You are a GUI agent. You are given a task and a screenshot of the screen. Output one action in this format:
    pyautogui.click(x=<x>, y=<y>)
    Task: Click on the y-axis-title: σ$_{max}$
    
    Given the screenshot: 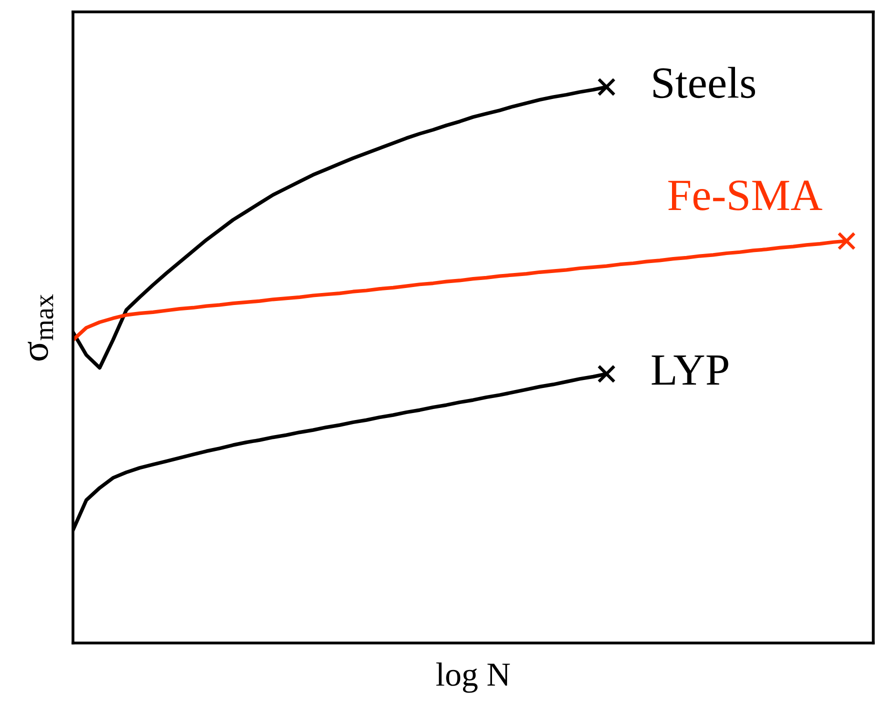 What is the action you would take?
    pyautogui.click(x=41, y=327)
    